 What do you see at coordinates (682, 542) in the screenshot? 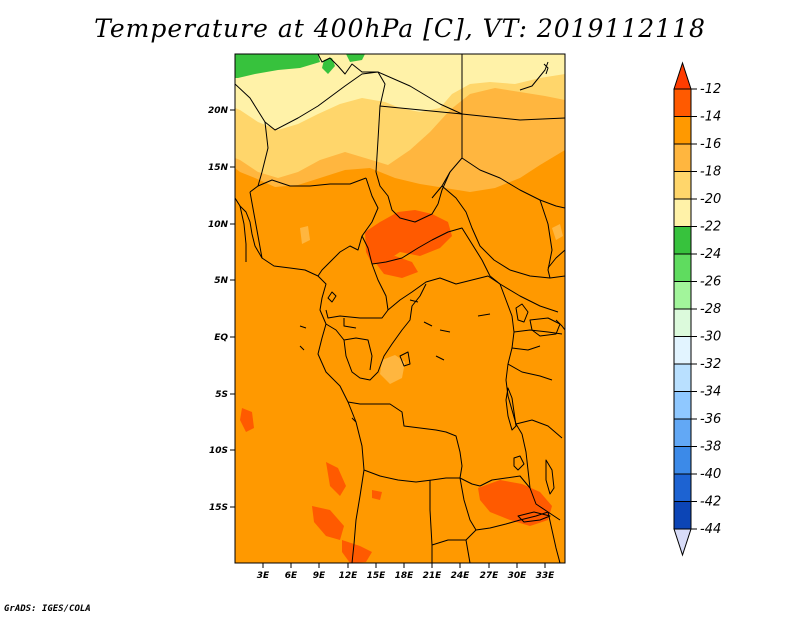
I see `colorbar-under-triangle` at bounding box center [682, 542].